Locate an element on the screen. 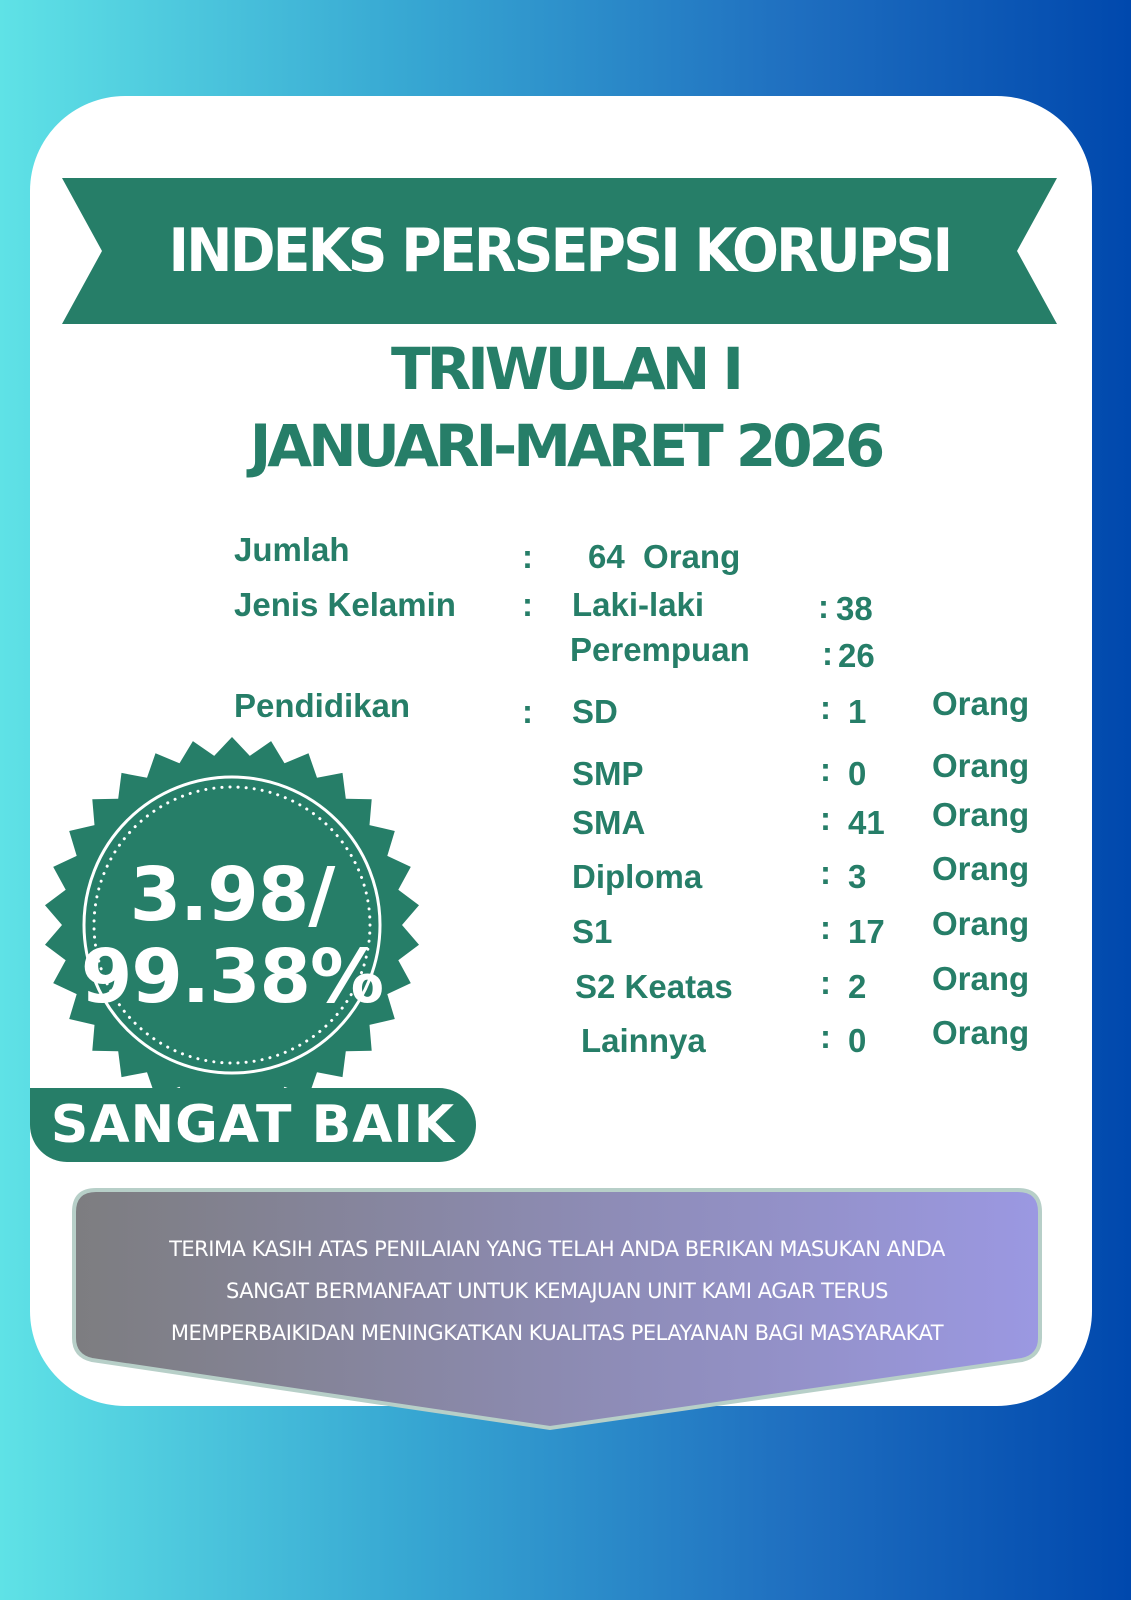  seal-dotted-ring is located at coordinates (232, 925).